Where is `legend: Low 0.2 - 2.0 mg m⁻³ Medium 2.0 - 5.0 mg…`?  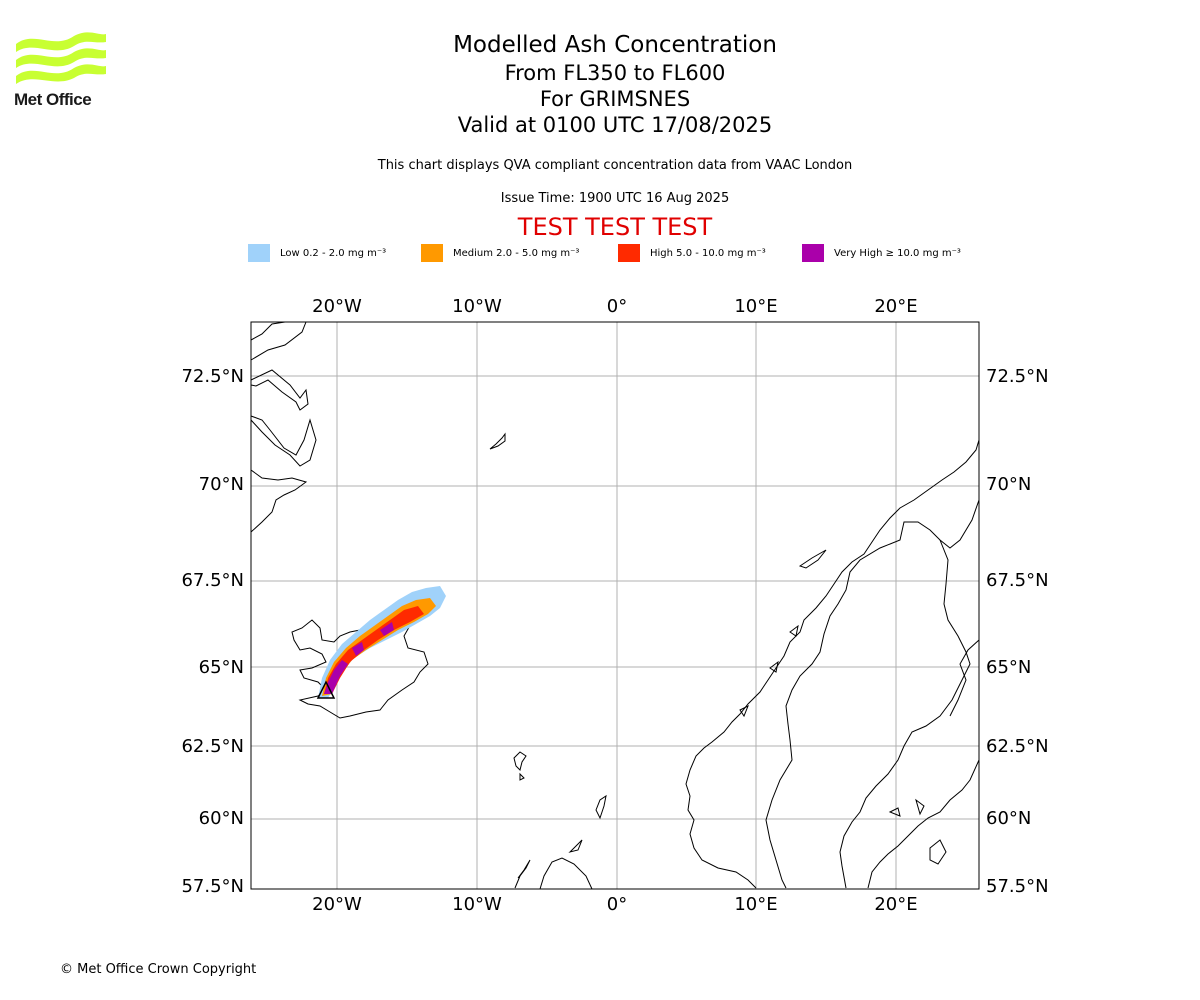 legend: Low 0.2 - 2.0 mg m⁻³ Medium 2.0 - 5.0 mg… is located at coordinates (628, 254).